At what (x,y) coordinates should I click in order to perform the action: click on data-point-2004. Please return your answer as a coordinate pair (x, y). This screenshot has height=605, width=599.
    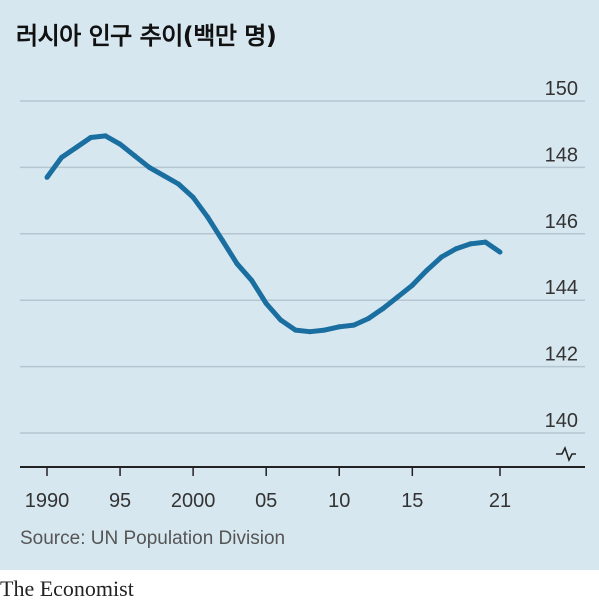
    Looking at the image, I should click on (252, 280).